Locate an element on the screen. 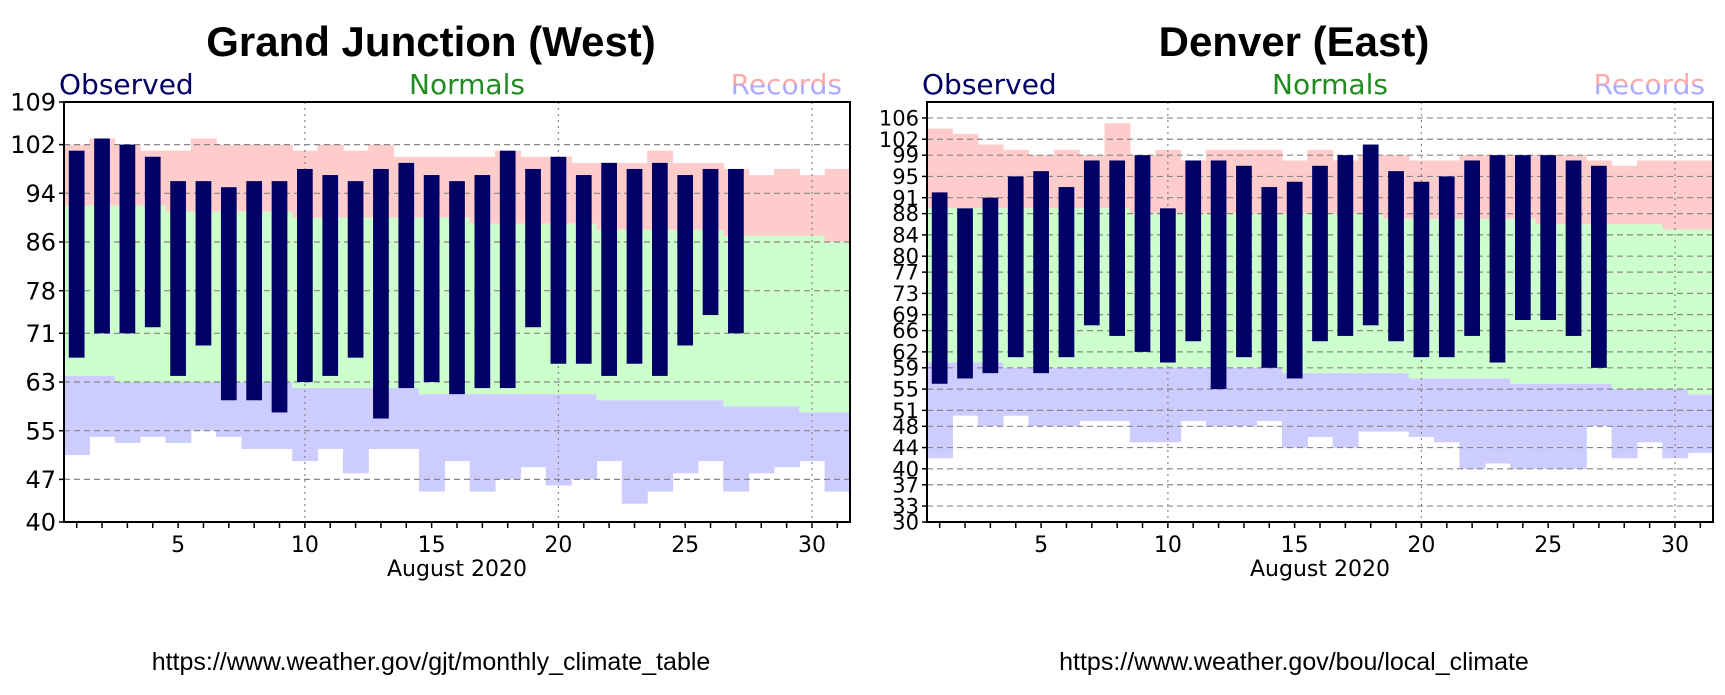 The image size is (1725, 695). y-tick-label: 33 is located at coordinates (905, 507).